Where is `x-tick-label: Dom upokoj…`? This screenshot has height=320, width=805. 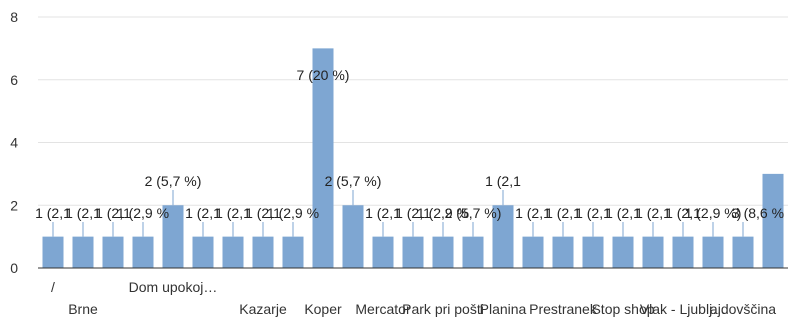 x-tick-label: Dom upokoj… is located at coordinates (173, 287).